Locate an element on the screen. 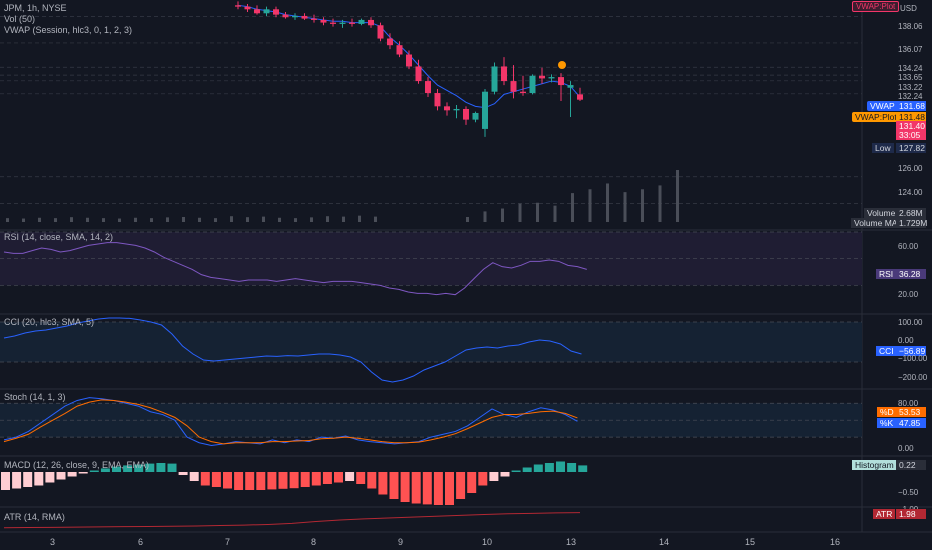  volume-axis-label: Volume is located at coordinates (881, 213).